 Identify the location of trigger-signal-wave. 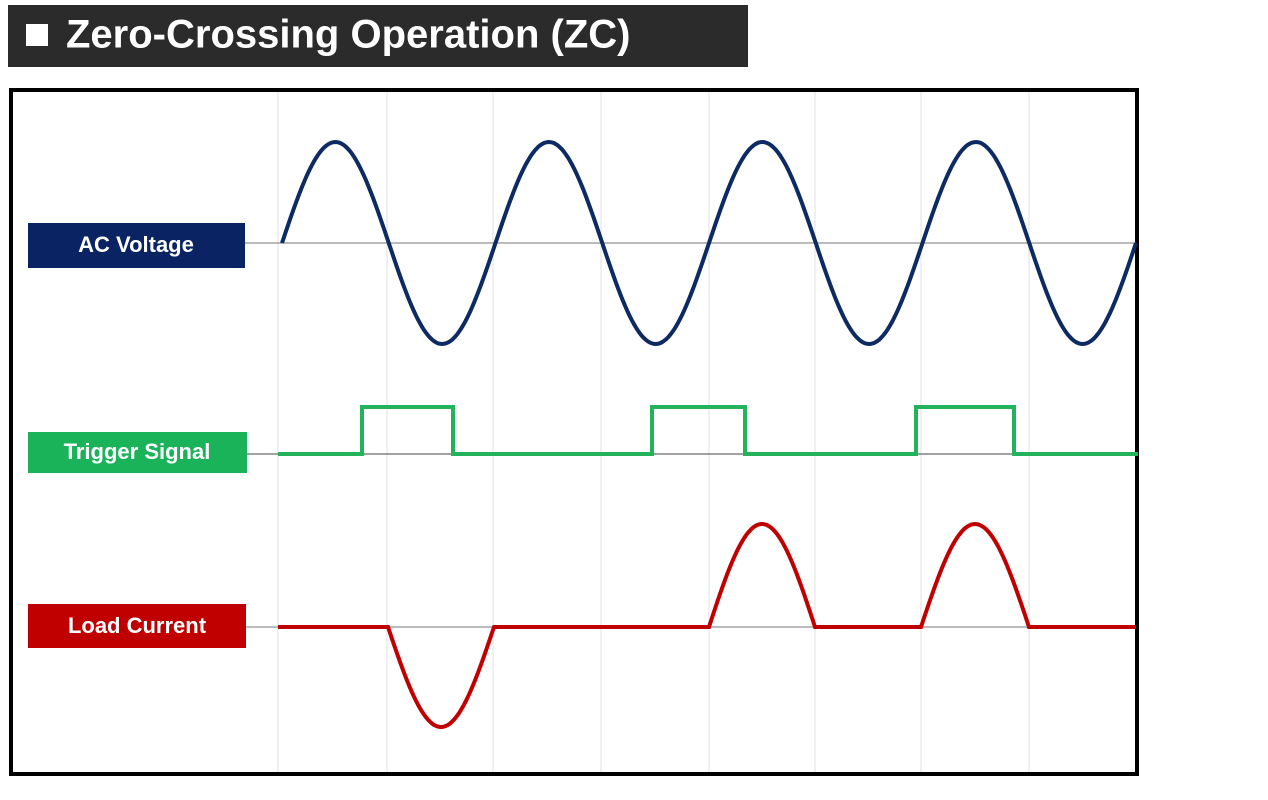
(708, 430).